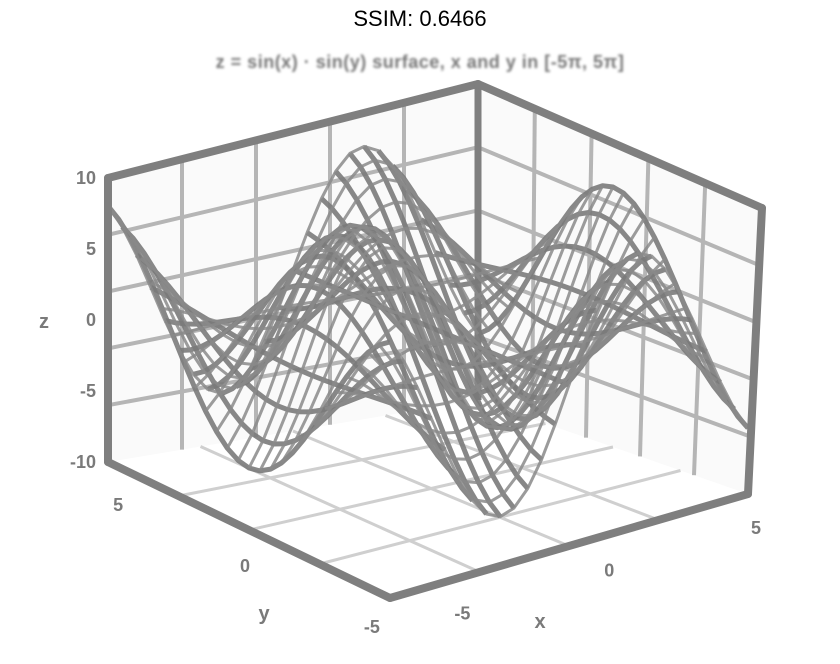 The width and height of the screenshot is (840, 664). What do you see at coordinates (756, 528) in the screenshot?
I see `x-tick-label: 5` at bounding box center [756, 528].